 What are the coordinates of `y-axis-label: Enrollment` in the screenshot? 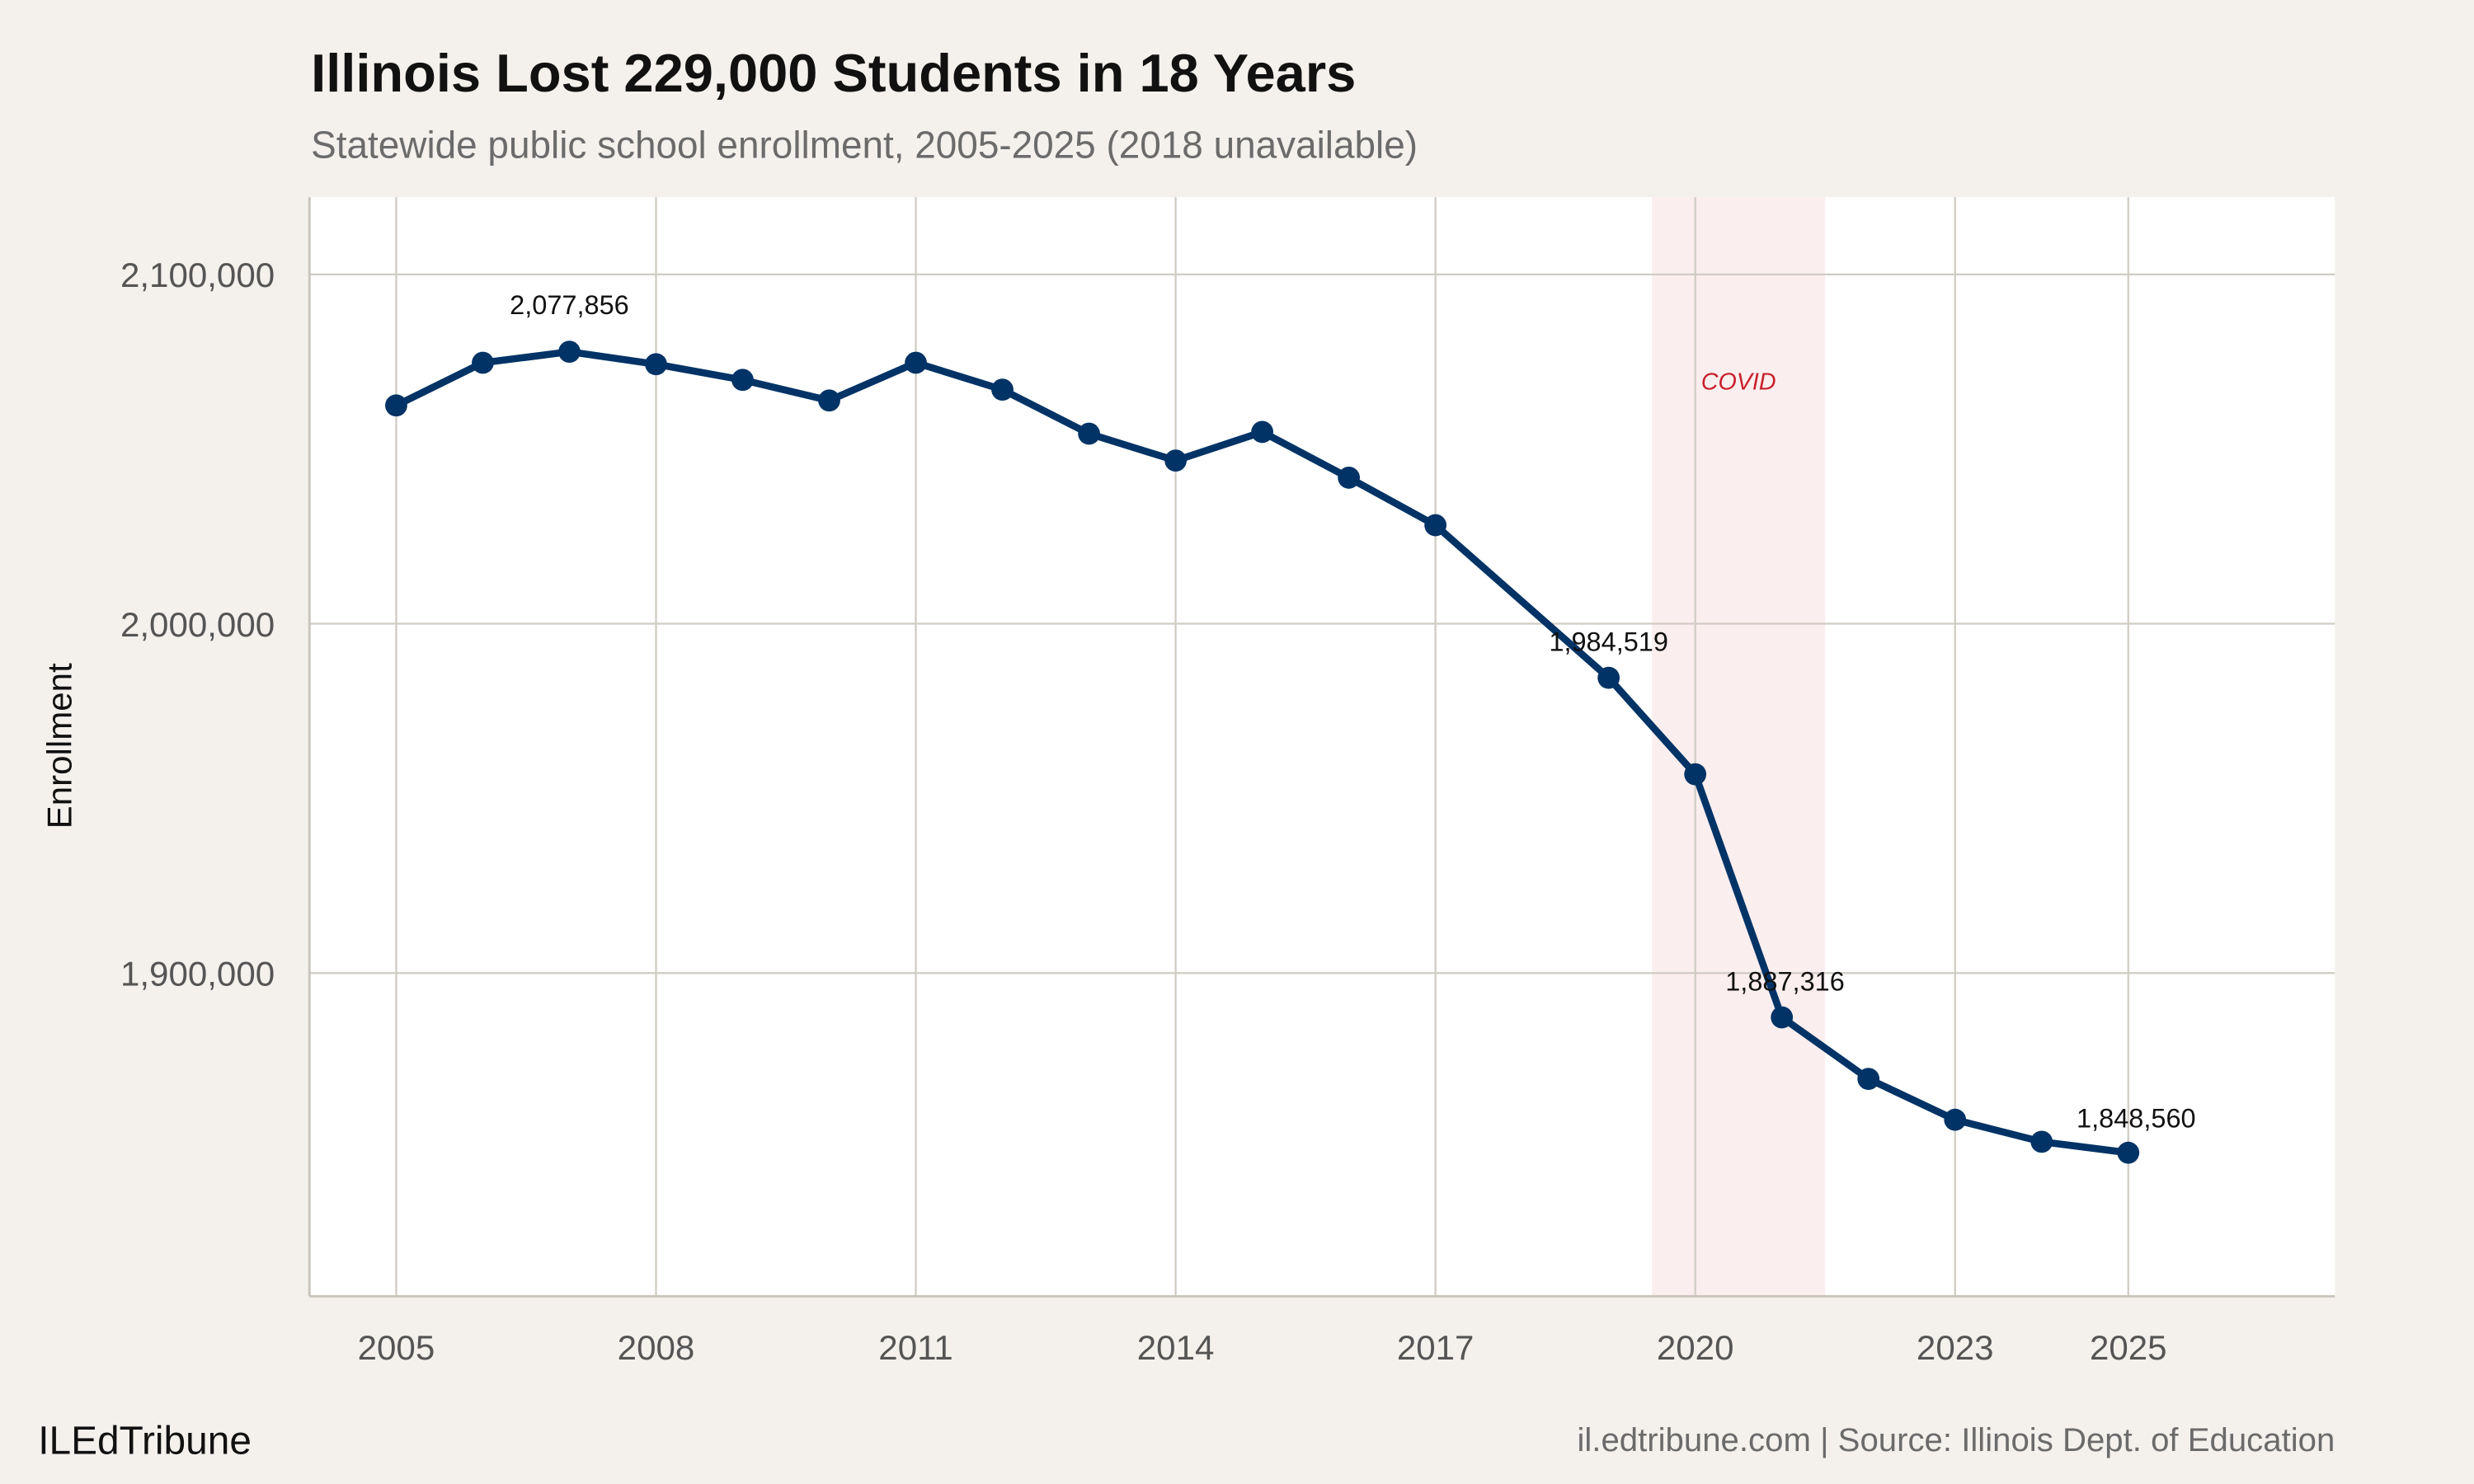 It's located at (59, 746).